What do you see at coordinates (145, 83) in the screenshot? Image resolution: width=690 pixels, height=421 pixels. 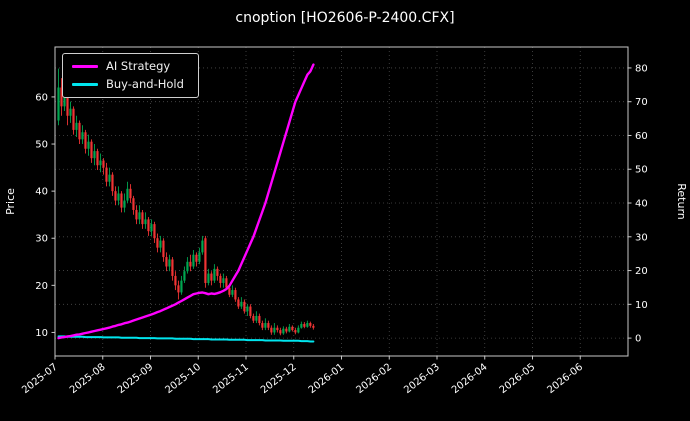 I see `legend-label-buy-and-hold: Buy-and-Hold` at bounding box center [145, 83].